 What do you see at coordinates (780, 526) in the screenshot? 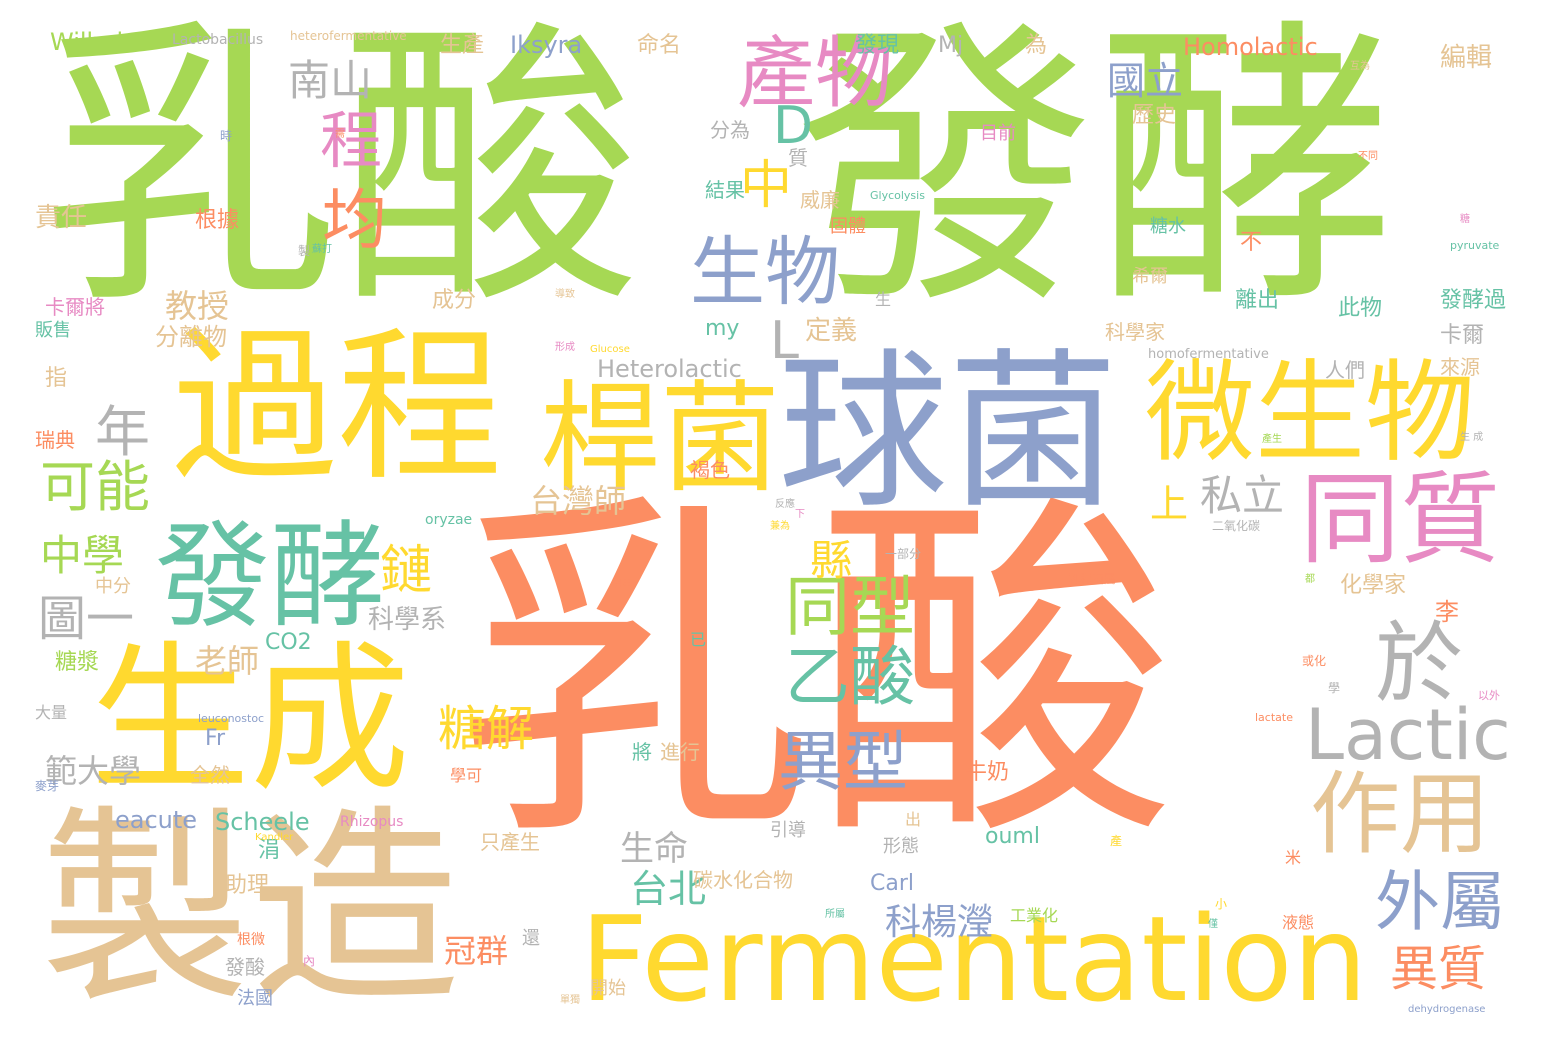
I see `cloud-word: 兼為` at bounding box center [780, 526].